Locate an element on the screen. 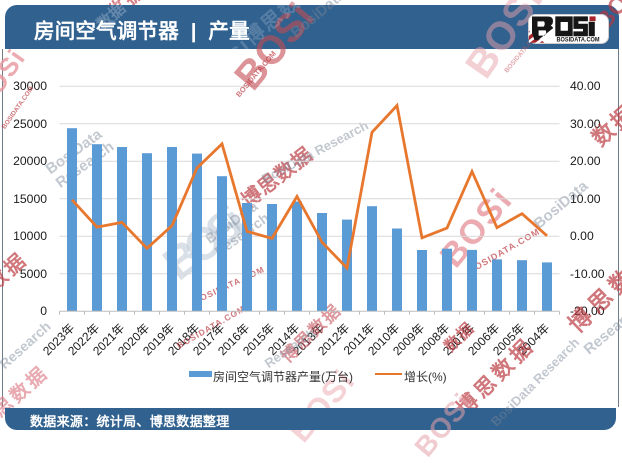 Image resolution: width=622 pixels, height=463 pixels. svg-text: BOSIDATA.COM is located at coordinates (578, 39).